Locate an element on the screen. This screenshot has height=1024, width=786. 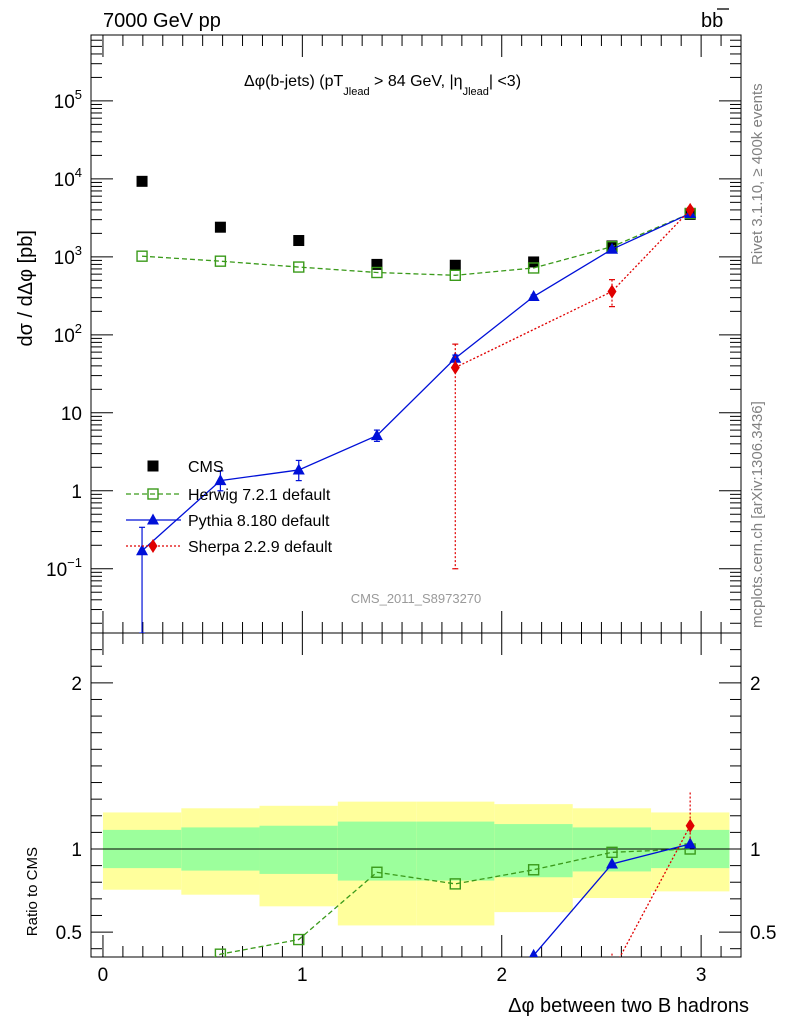
x-tick-label: 3 is located at coordinates (701, 975).